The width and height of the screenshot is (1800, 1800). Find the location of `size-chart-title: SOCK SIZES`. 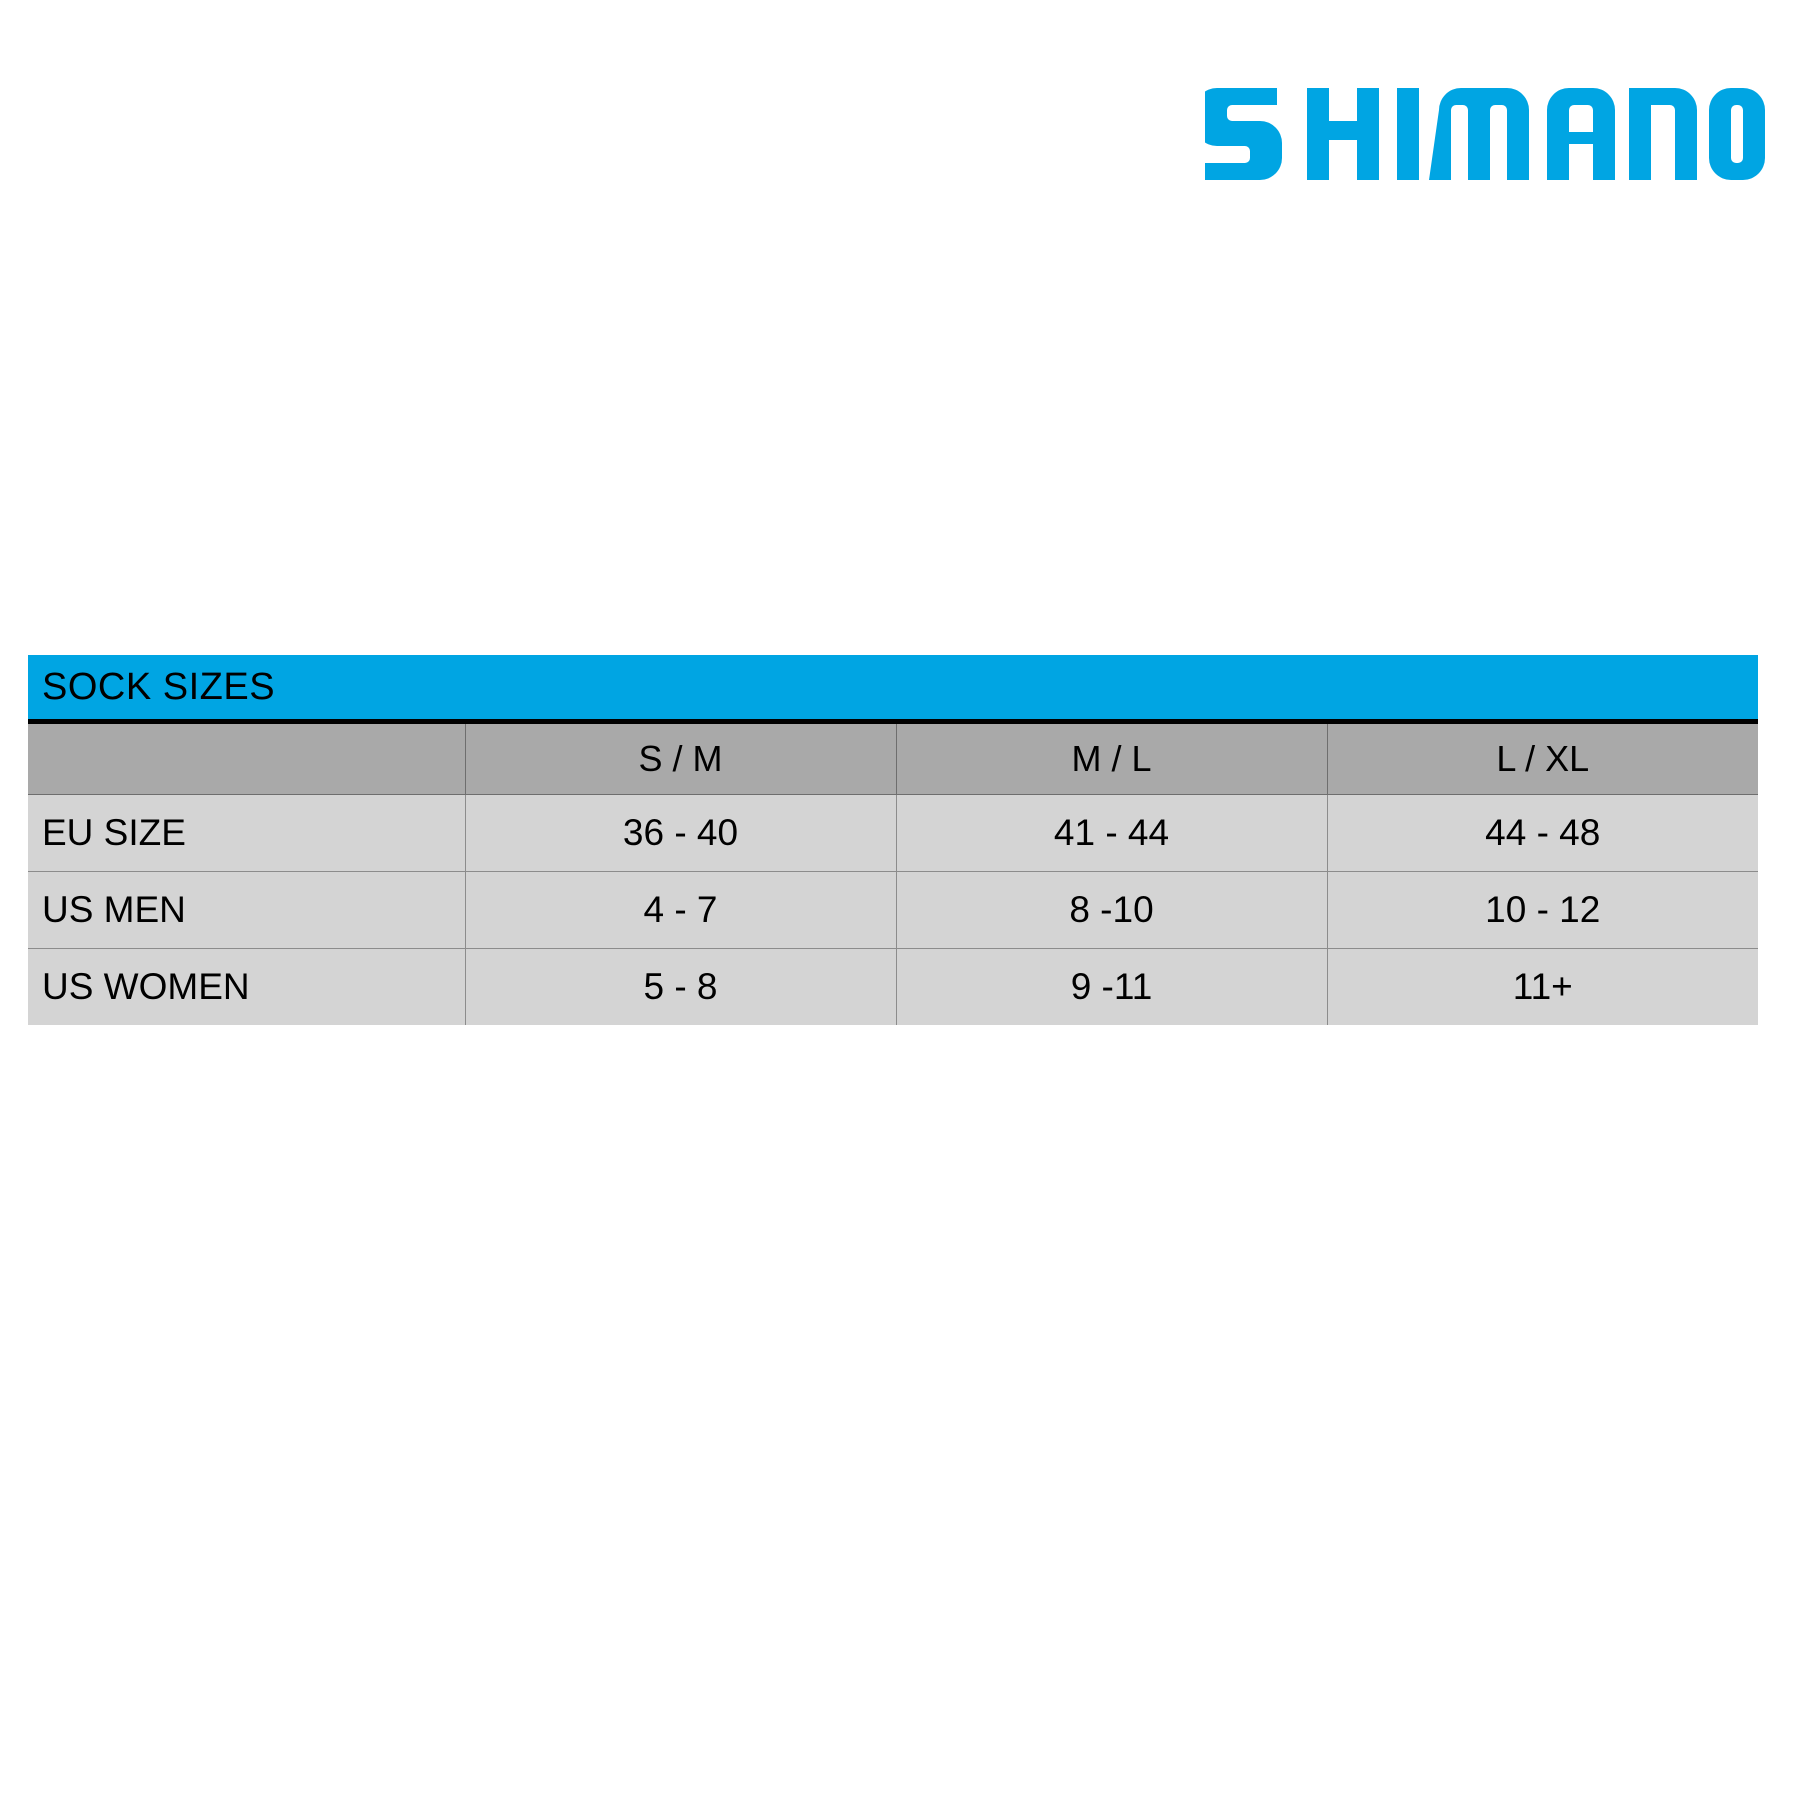

size-chart-title: SOCK SIZES is located at coordinates (893, 689).